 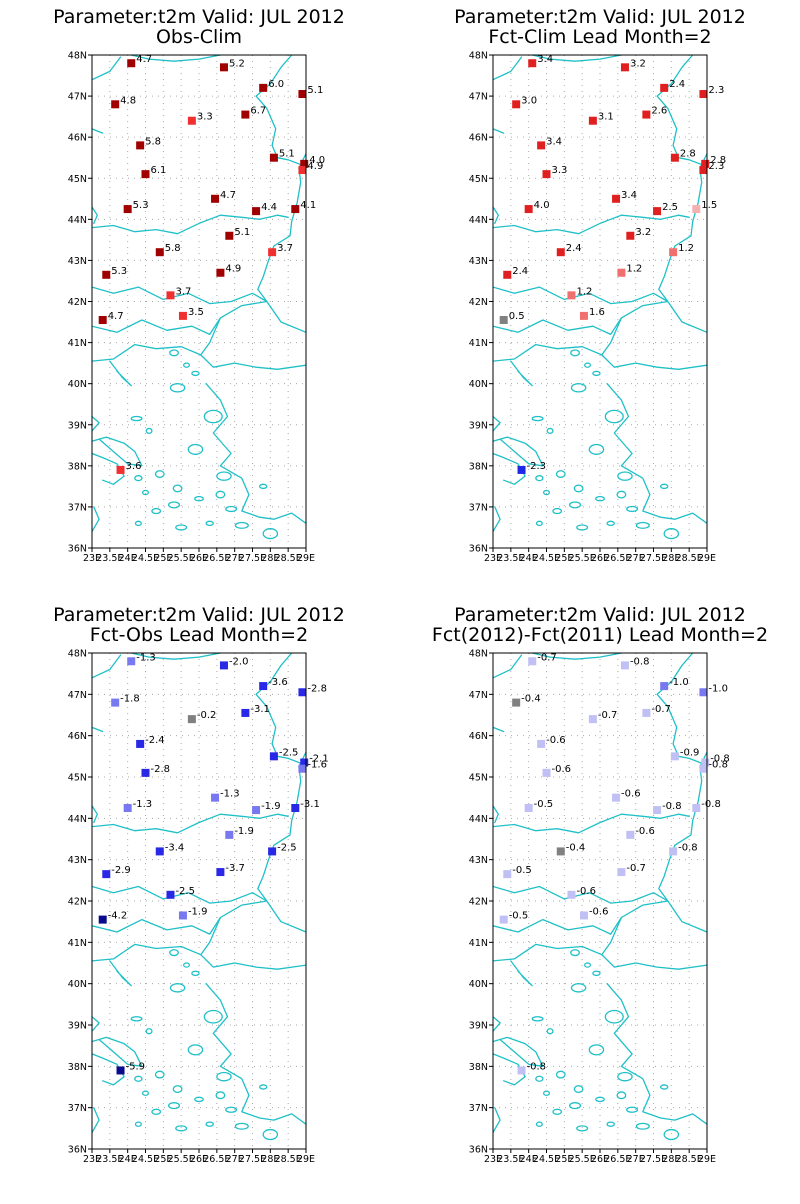 I want to click on station-value-label: -3.4, so click(x=175, y=847).